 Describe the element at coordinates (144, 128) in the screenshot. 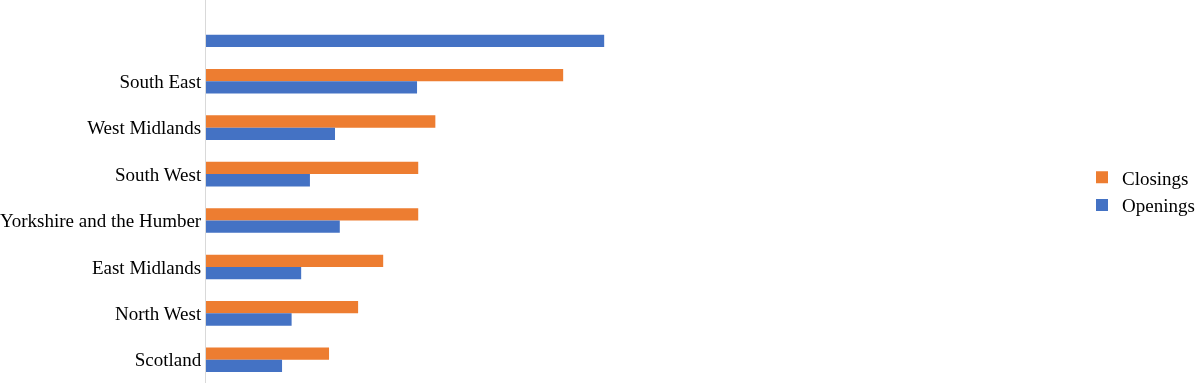

I see `y-tick-label: West Midlands` at that location.